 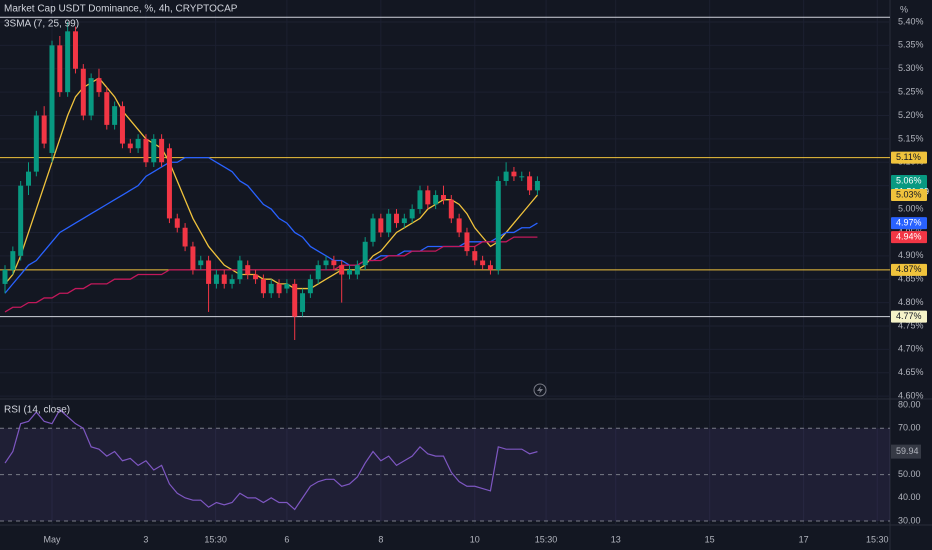 I want to click on rsi-tick-label: 80.00, so click(x=909, y=404).